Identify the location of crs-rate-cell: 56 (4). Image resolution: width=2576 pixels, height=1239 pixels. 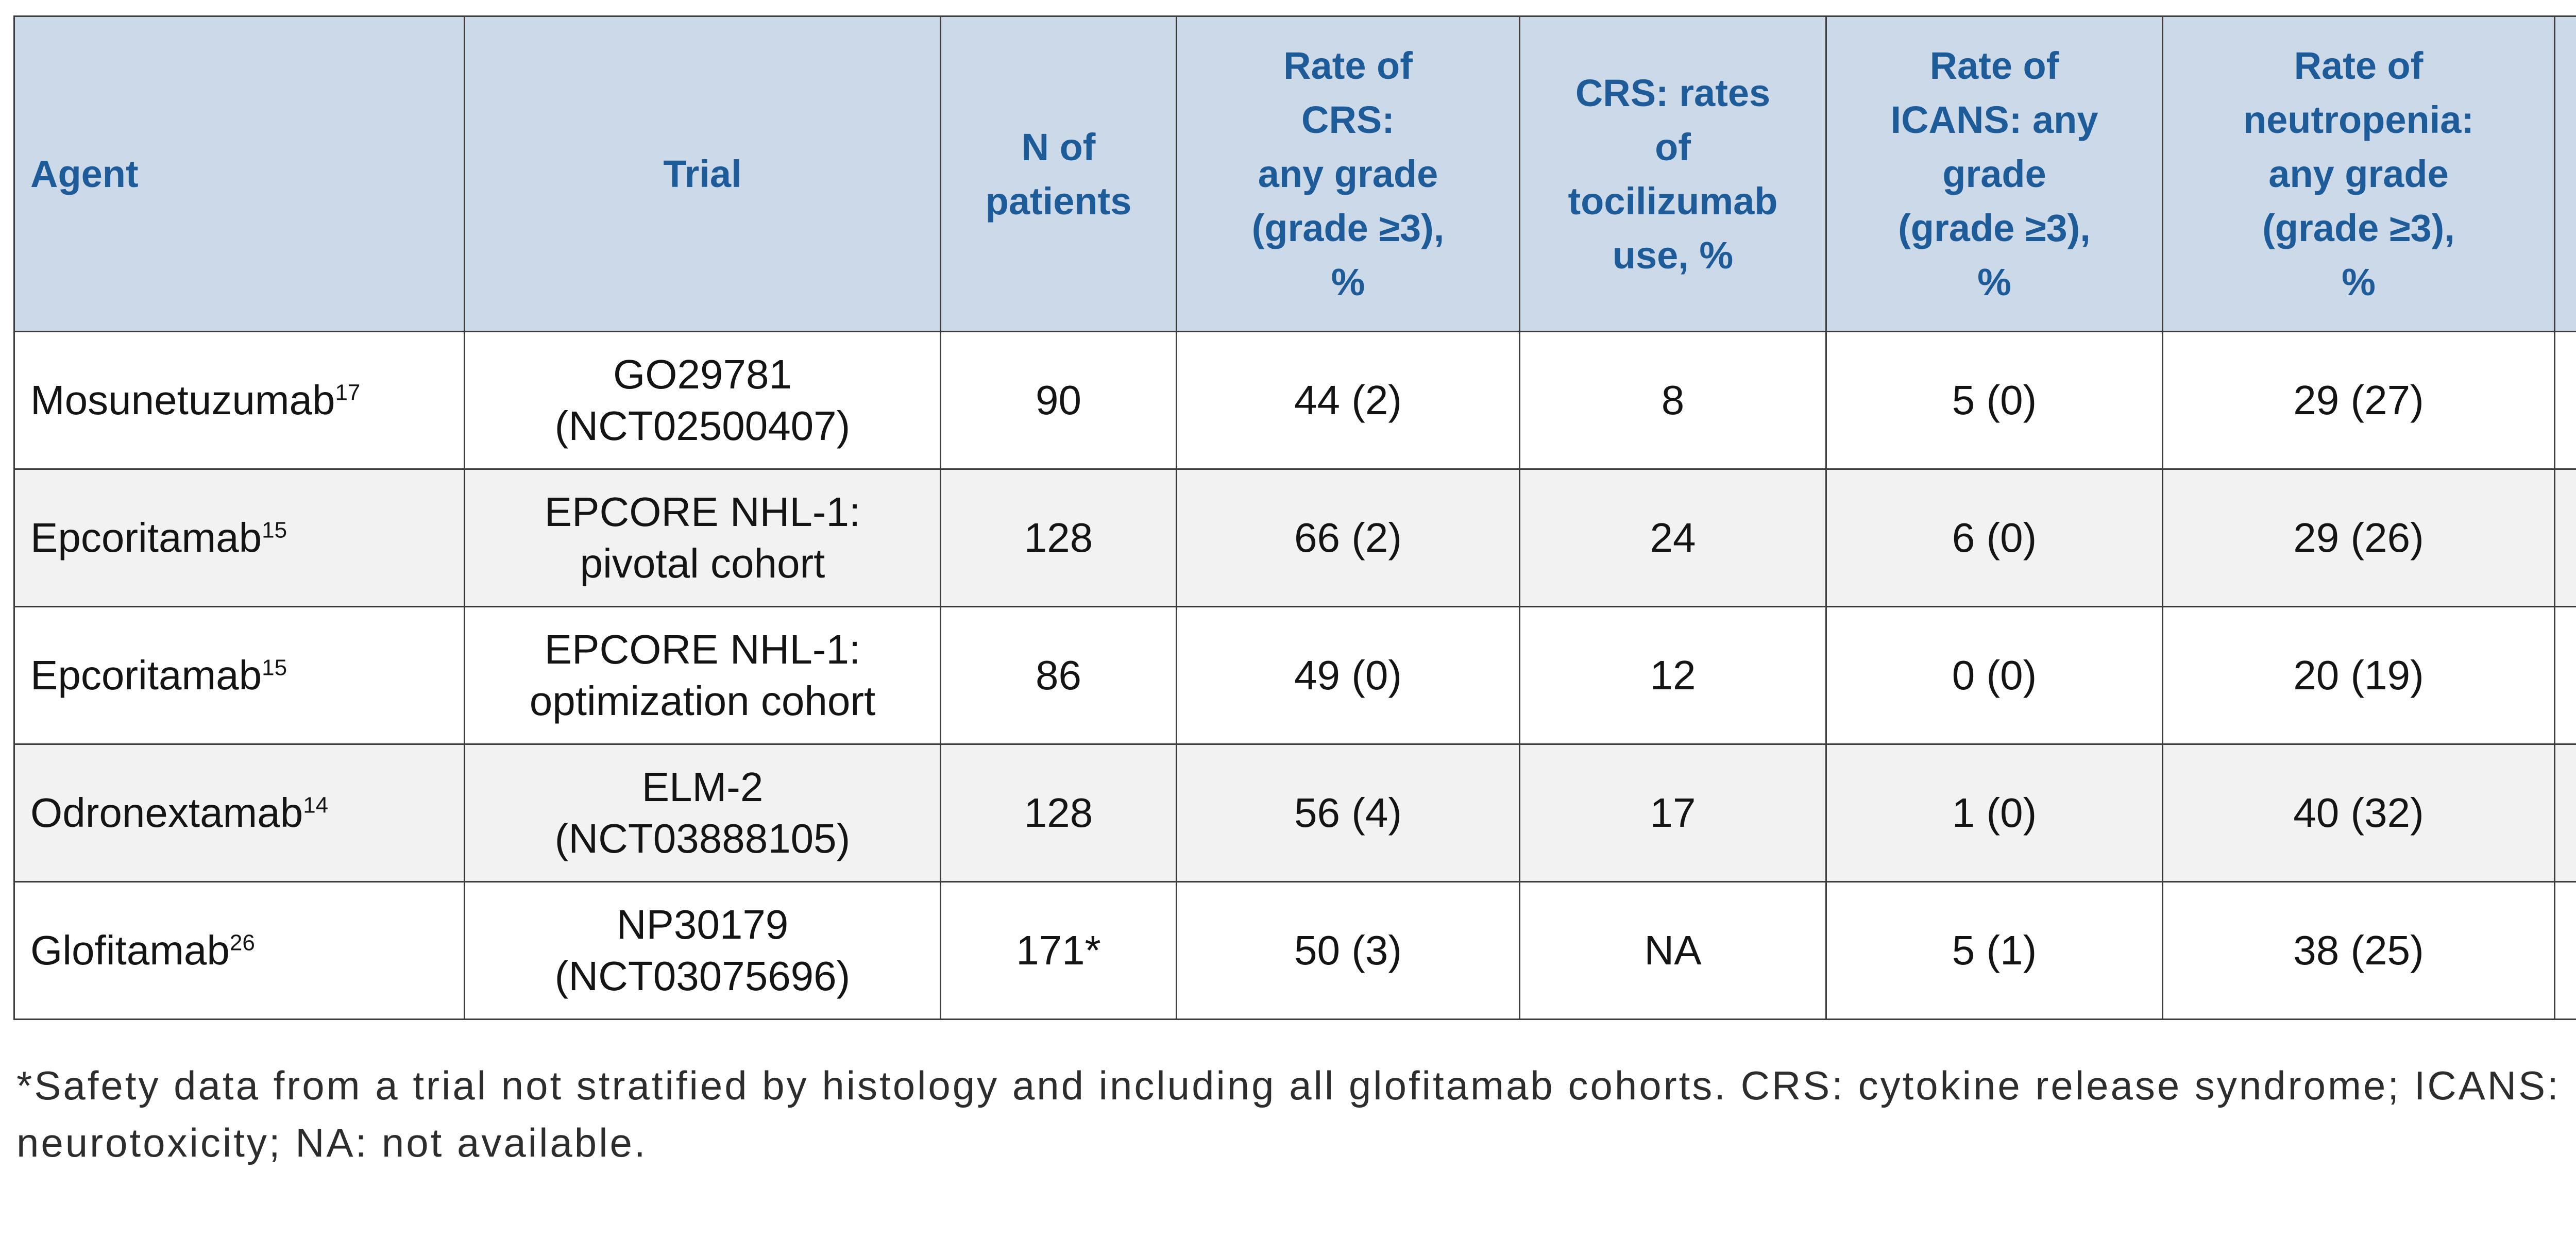
(1348, 813).